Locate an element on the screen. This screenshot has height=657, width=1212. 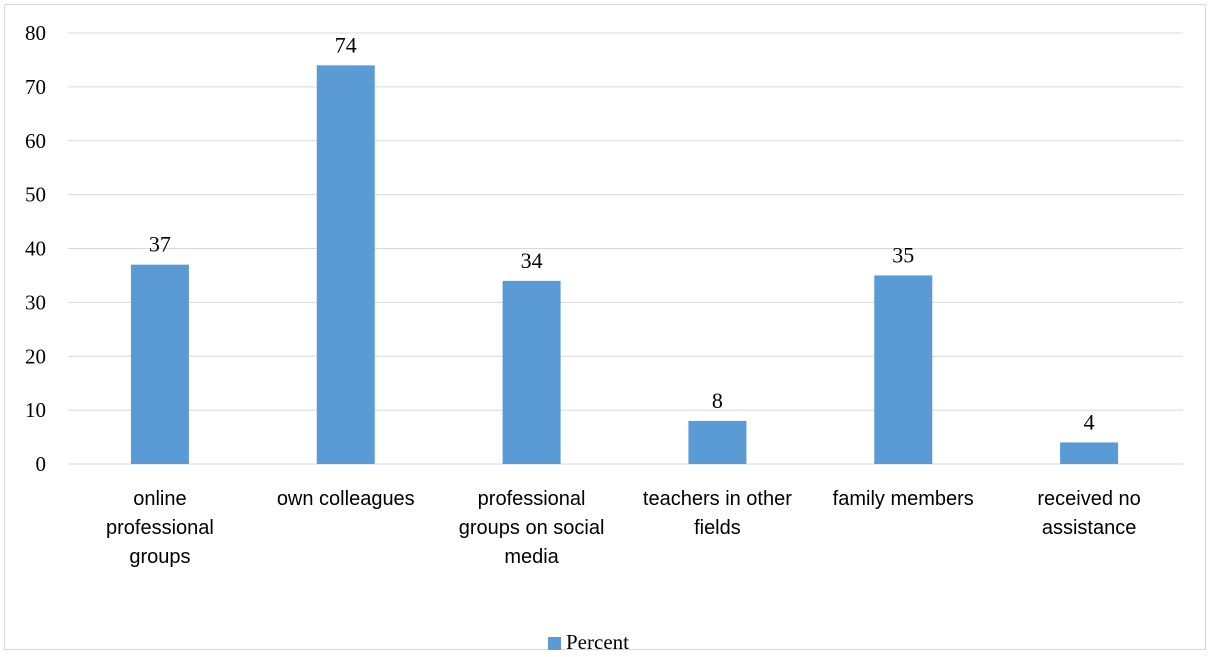
x-category-label: teachers in other is located at coordinates (717, 499).